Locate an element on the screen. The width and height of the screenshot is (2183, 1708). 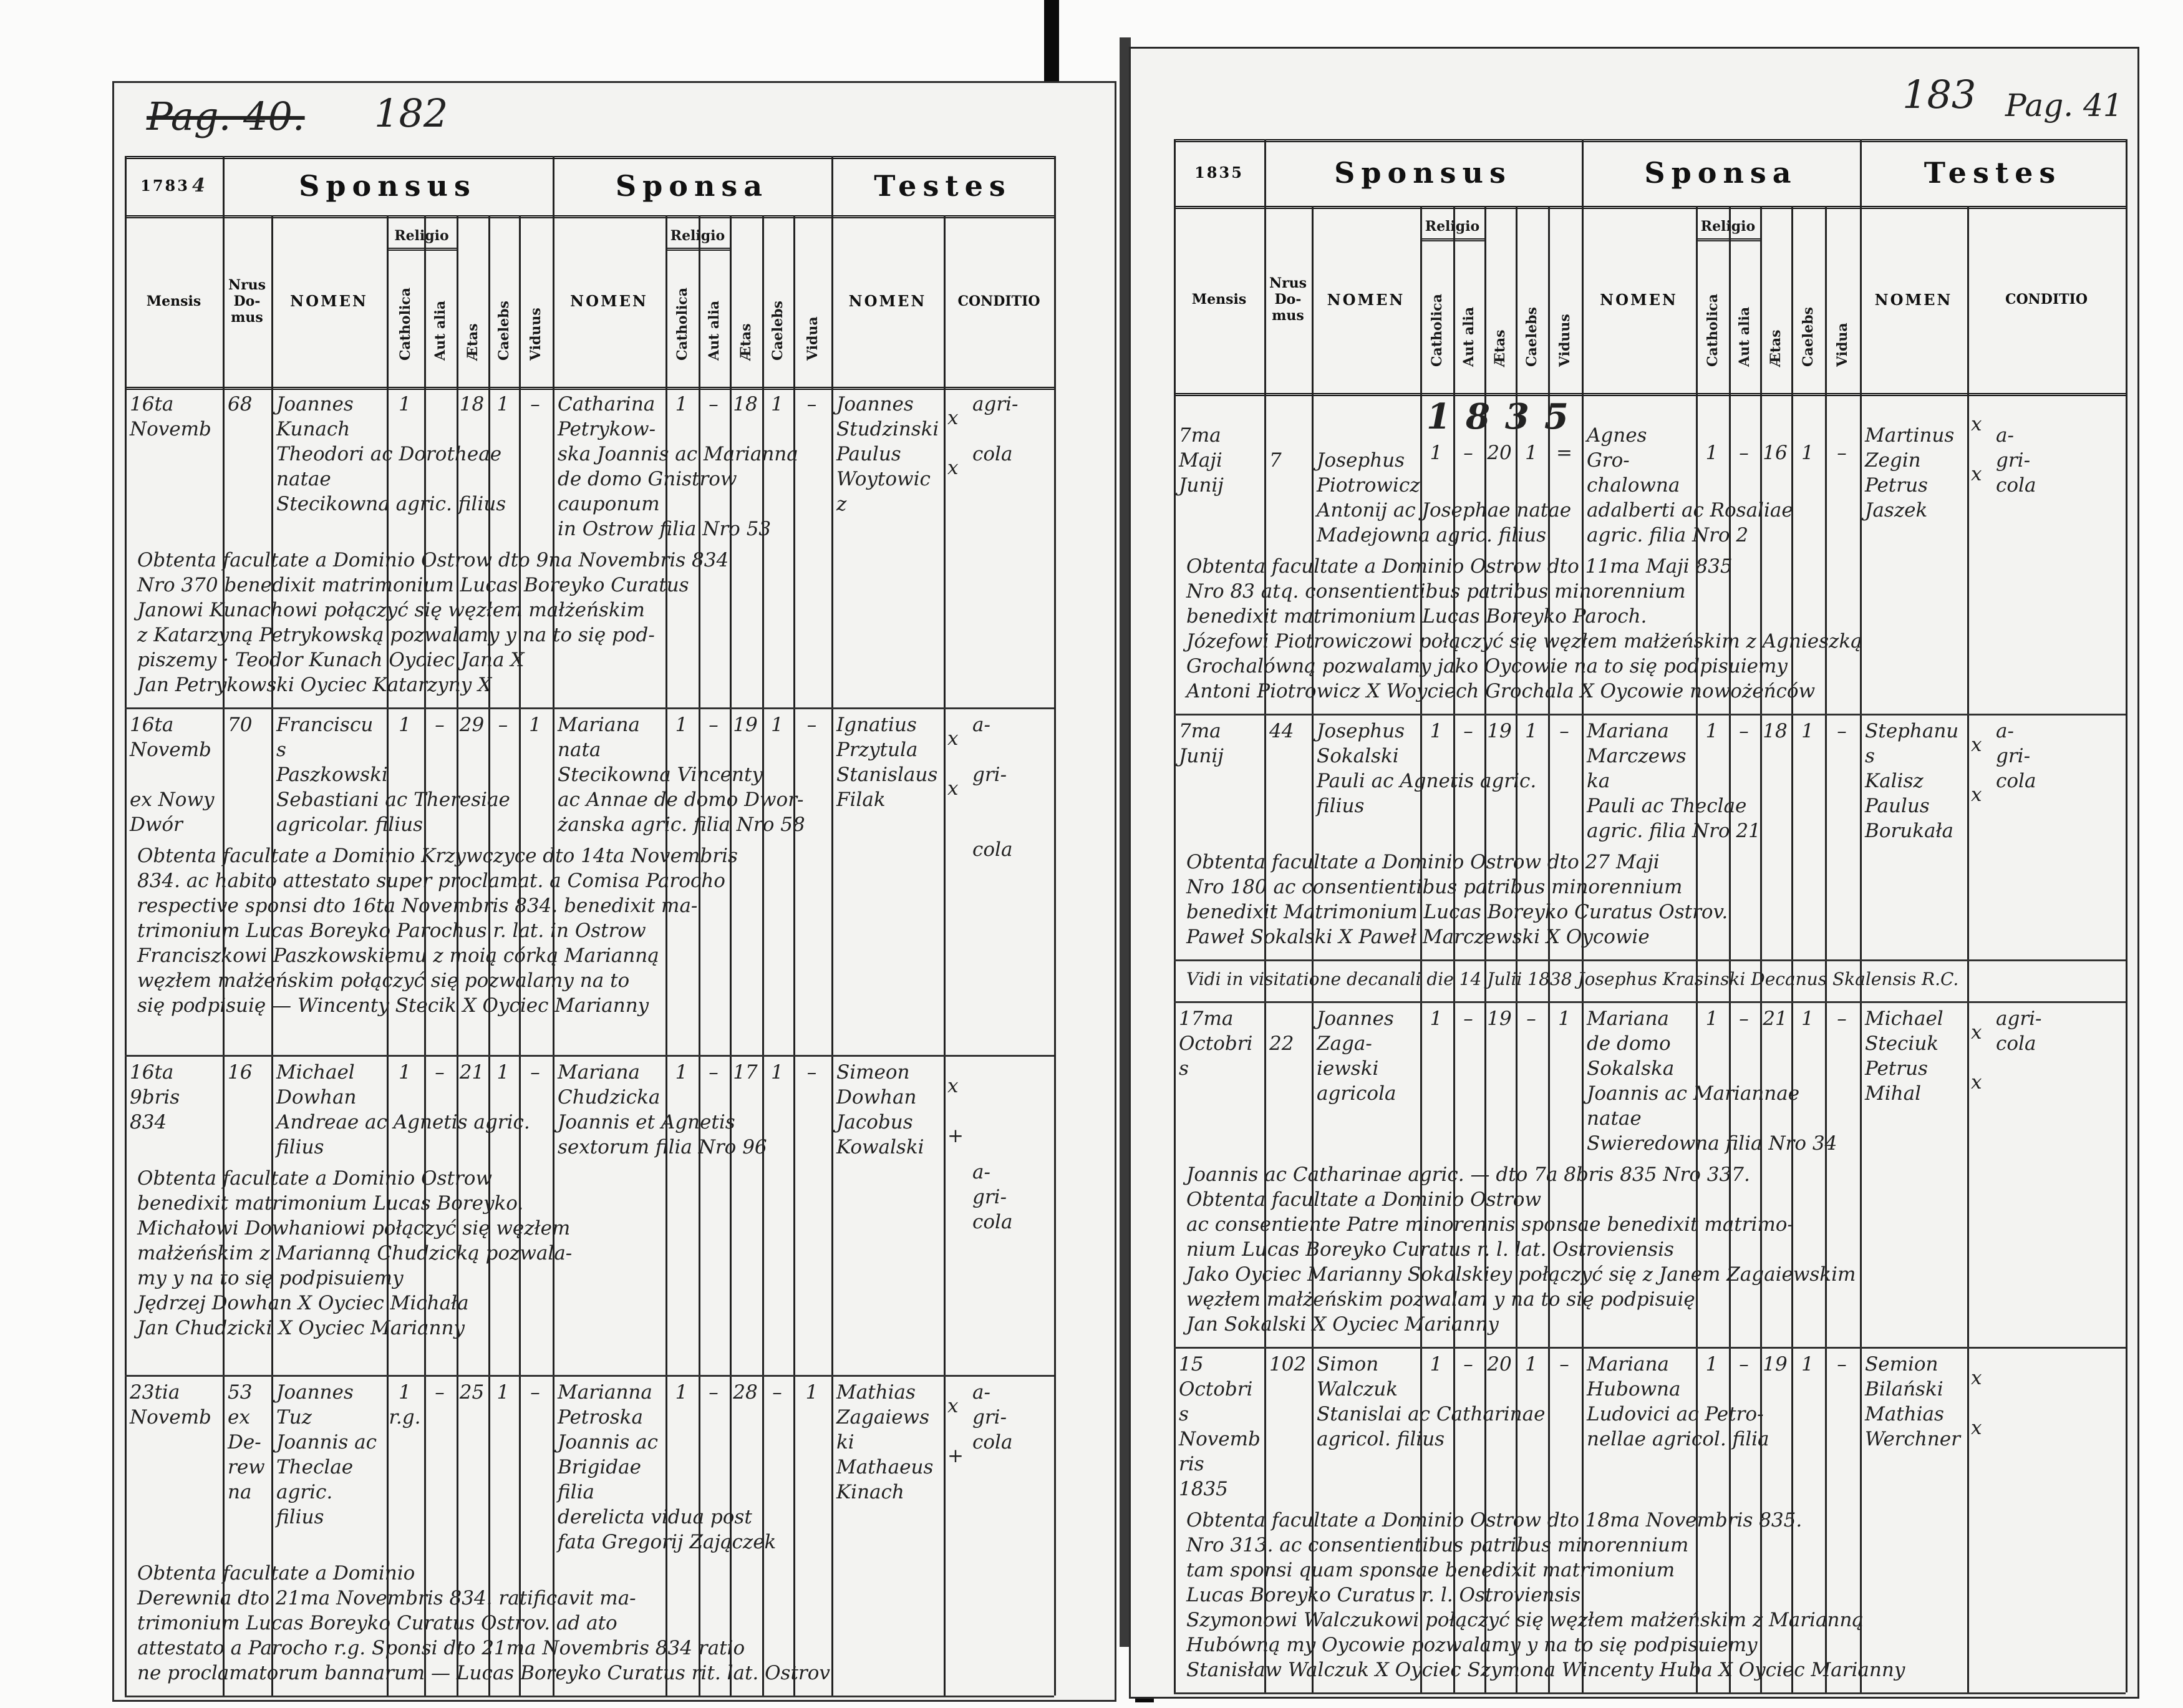
witness-names: Michael Steciuk Petrus Mihal is located at coordinates (1914, 1056).